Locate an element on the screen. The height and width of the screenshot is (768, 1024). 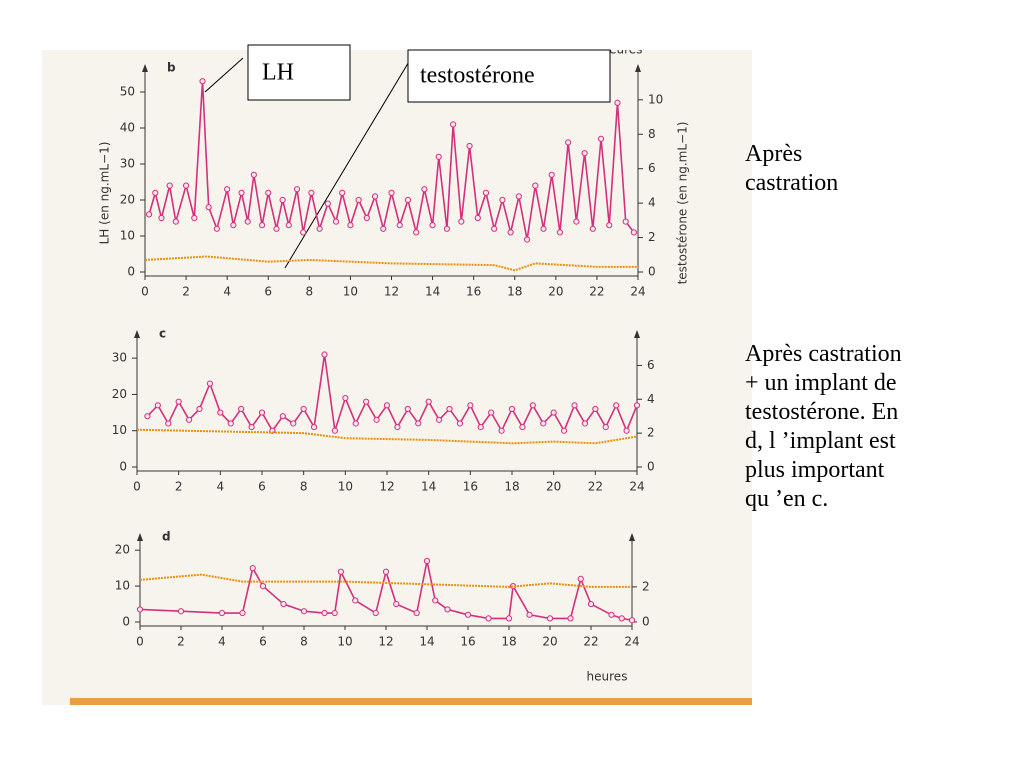
scan-strip is located at coordinates (411, 701).